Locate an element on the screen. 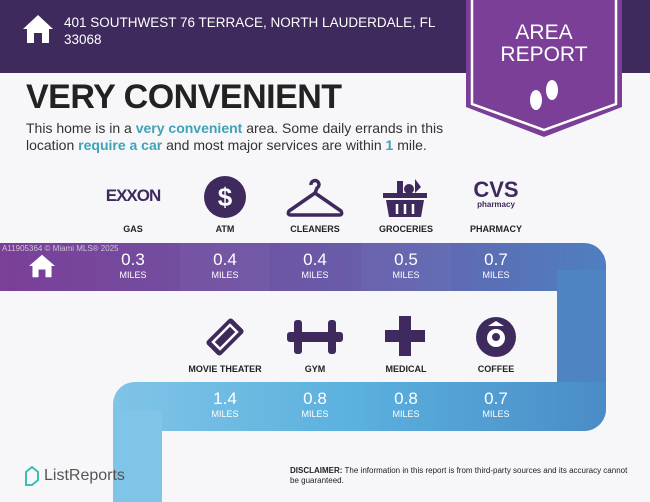 This screenshot has height=502, width=650. distance-medical: 0.8 MILES is located at coordinates (406, 404).